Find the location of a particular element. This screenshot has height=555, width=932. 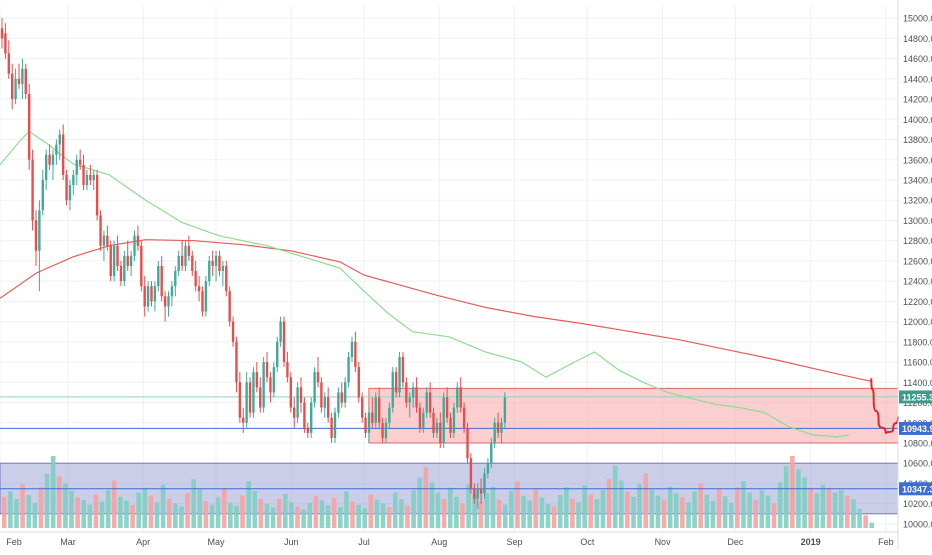

x-tick-label: May is located at coordinates (216, 542).